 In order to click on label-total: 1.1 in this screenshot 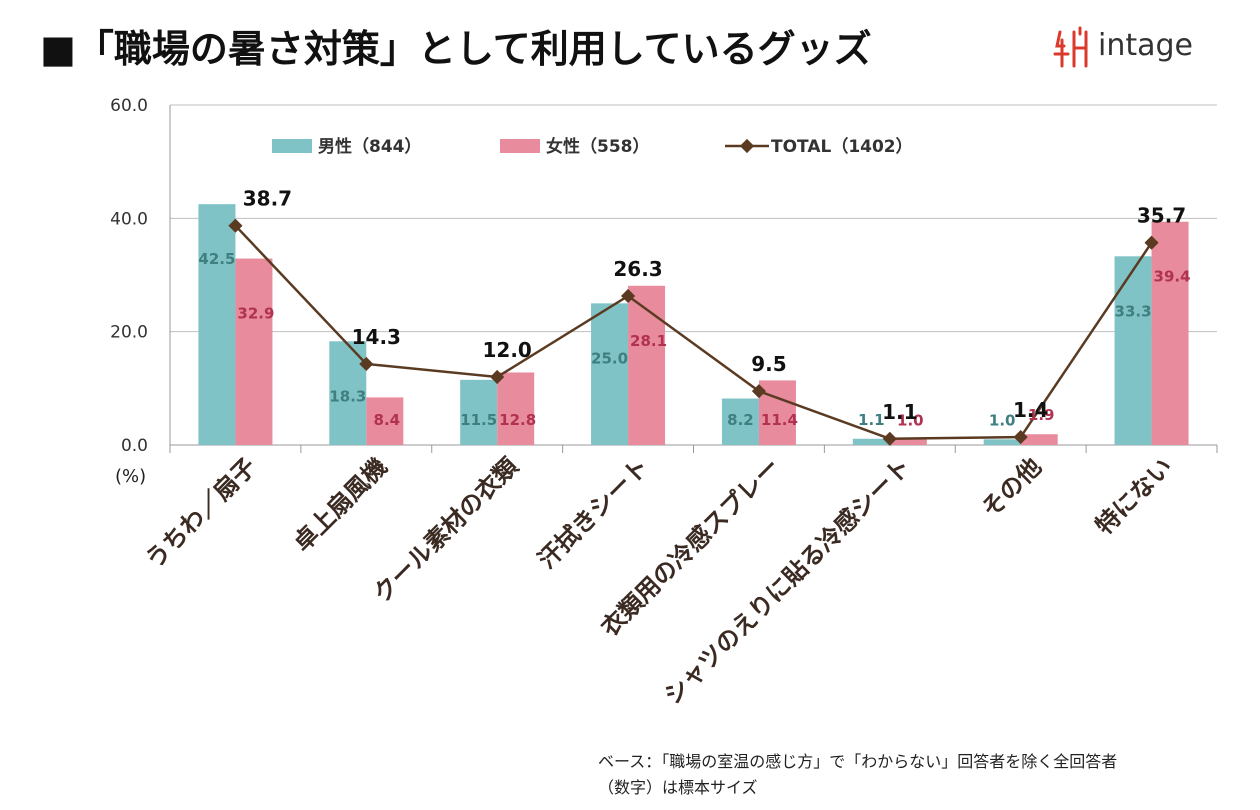, I will do `click(899, 412)`.